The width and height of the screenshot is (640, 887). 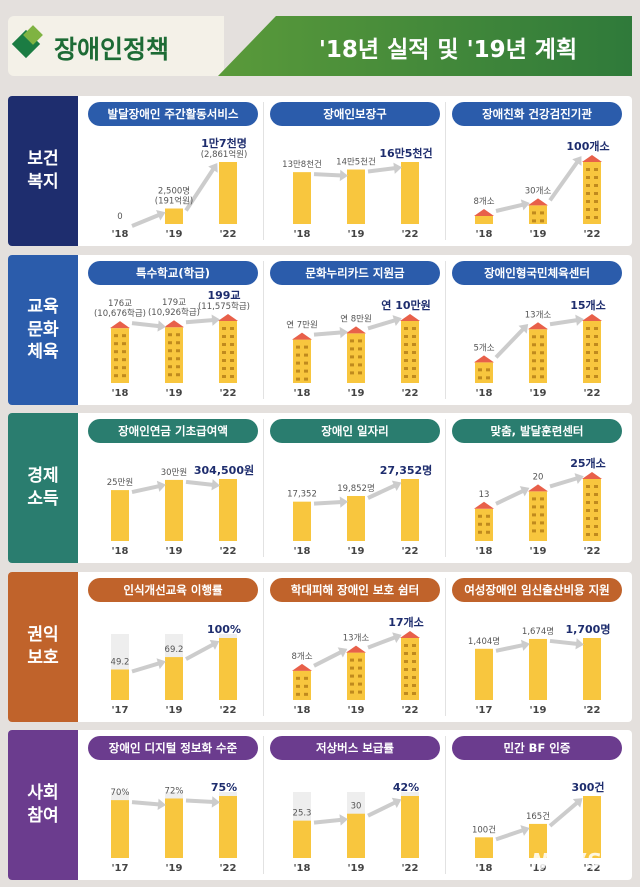 What do you see at coordinates (120, 304) in the screenshot?
I see `data-label: 176교` at bounding box center [120, 304].